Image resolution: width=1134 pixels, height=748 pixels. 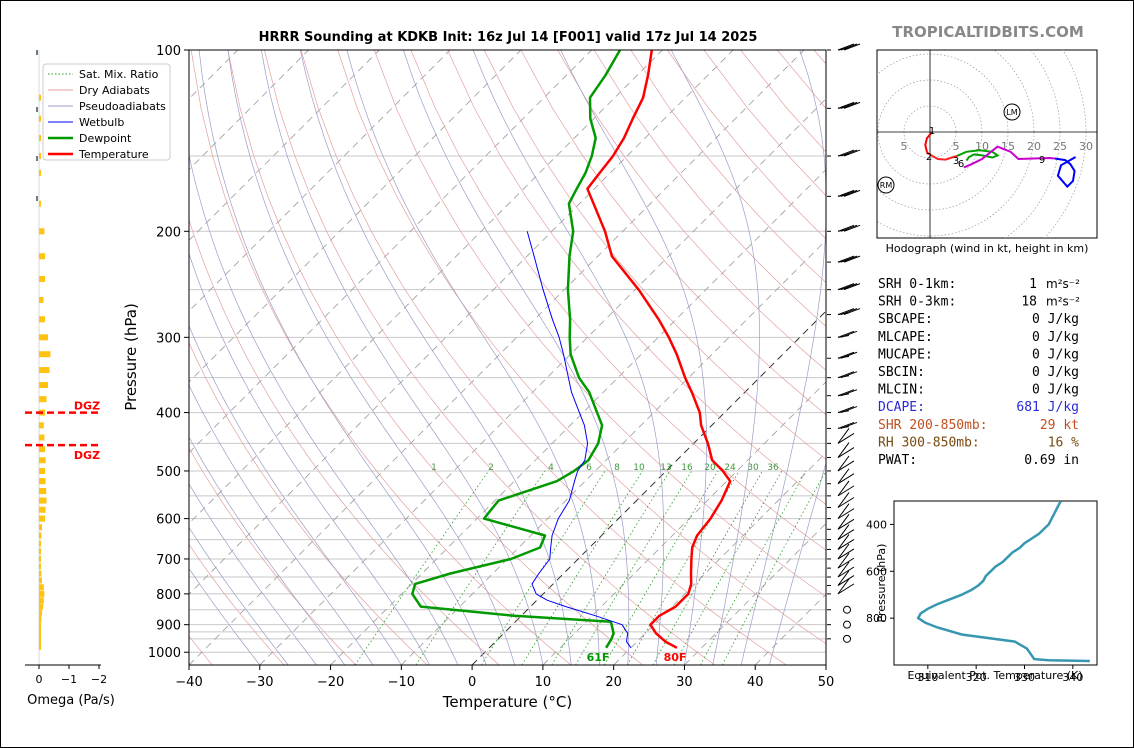 I want to click on lm-marker-circle, so click(x=1012, y=112).